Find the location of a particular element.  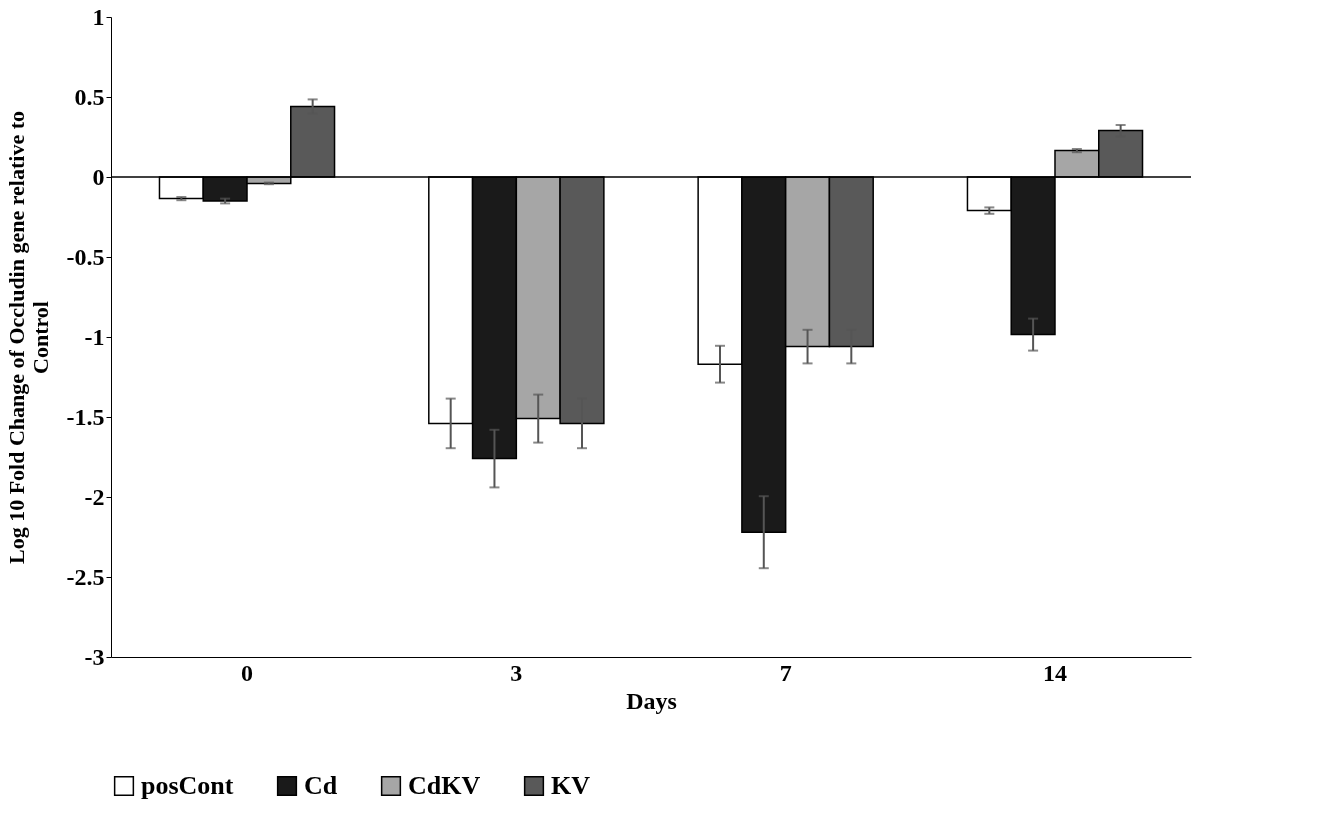

legend-label: CdKV is located at coordinates (444, 785).